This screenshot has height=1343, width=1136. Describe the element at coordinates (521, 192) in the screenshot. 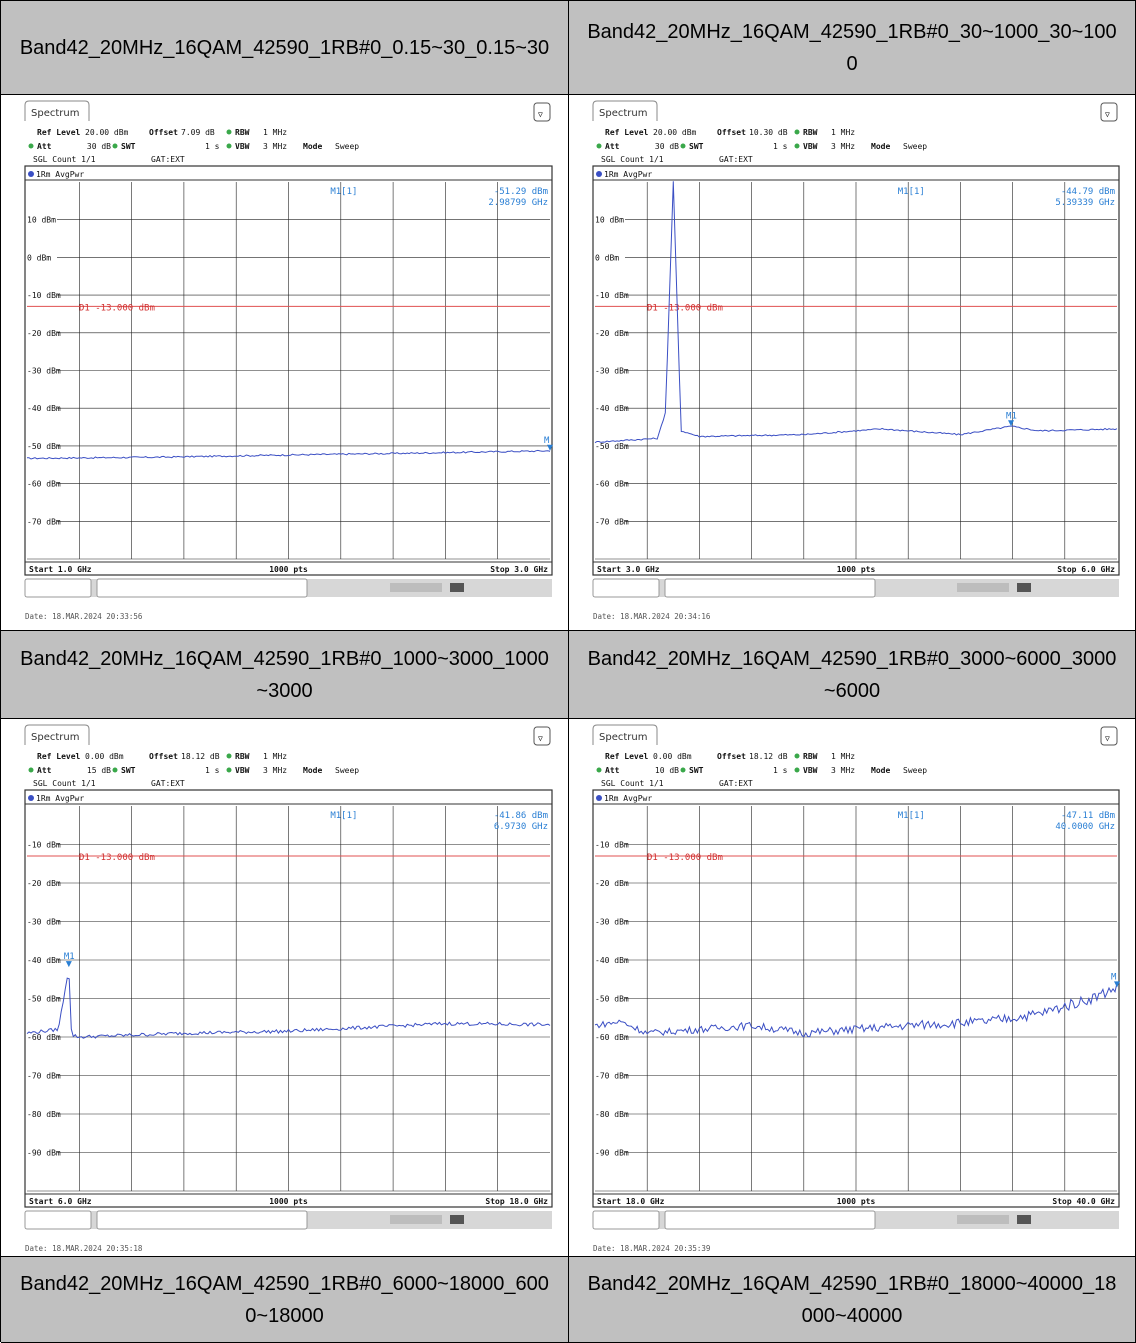

I see `marker-value: -51.29 dBm` at that location.